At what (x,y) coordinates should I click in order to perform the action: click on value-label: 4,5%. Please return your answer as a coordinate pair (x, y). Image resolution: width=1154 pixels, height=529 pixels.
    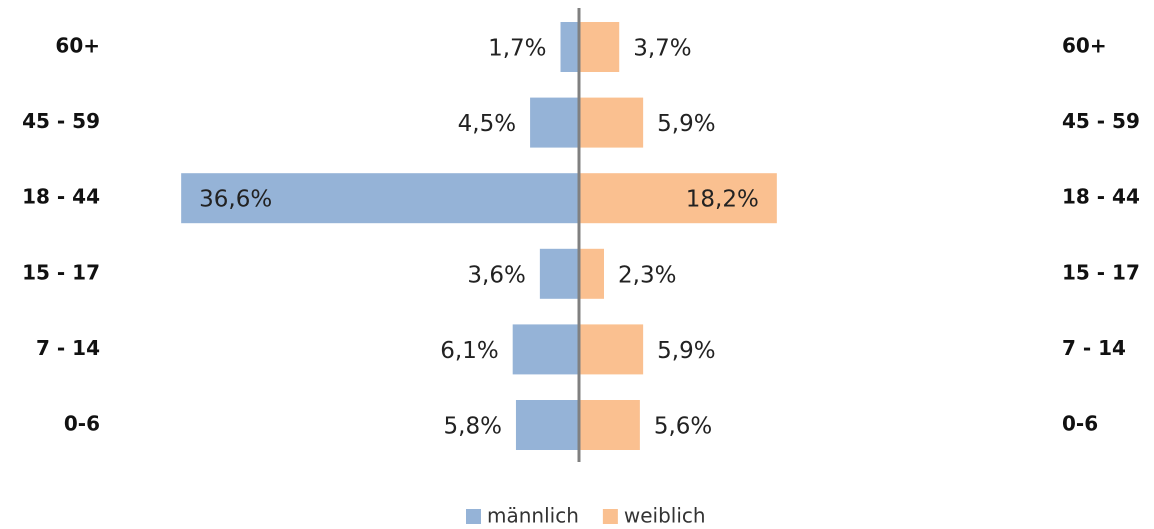
    Looking at the image, I should click on (487, 124).